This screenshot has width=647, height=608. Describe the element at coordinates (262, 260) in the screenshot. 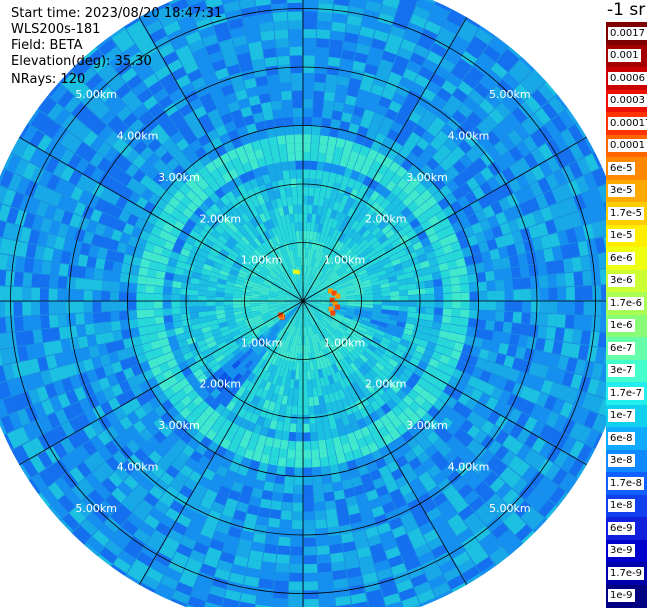

I see `range-ring-label: 1.00km` at that location.